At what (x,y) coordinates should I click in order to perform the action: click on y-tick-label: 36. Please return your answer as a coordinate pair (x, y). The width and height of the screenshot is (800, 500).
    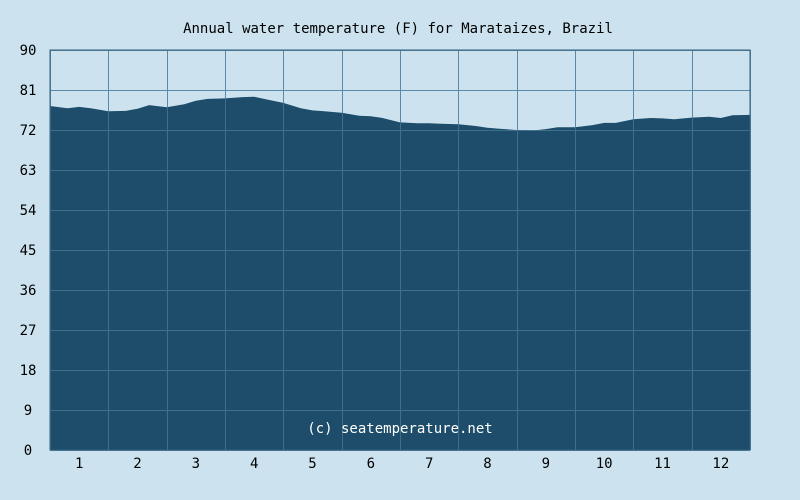
    Looking at the image, I should click on (28, 291).